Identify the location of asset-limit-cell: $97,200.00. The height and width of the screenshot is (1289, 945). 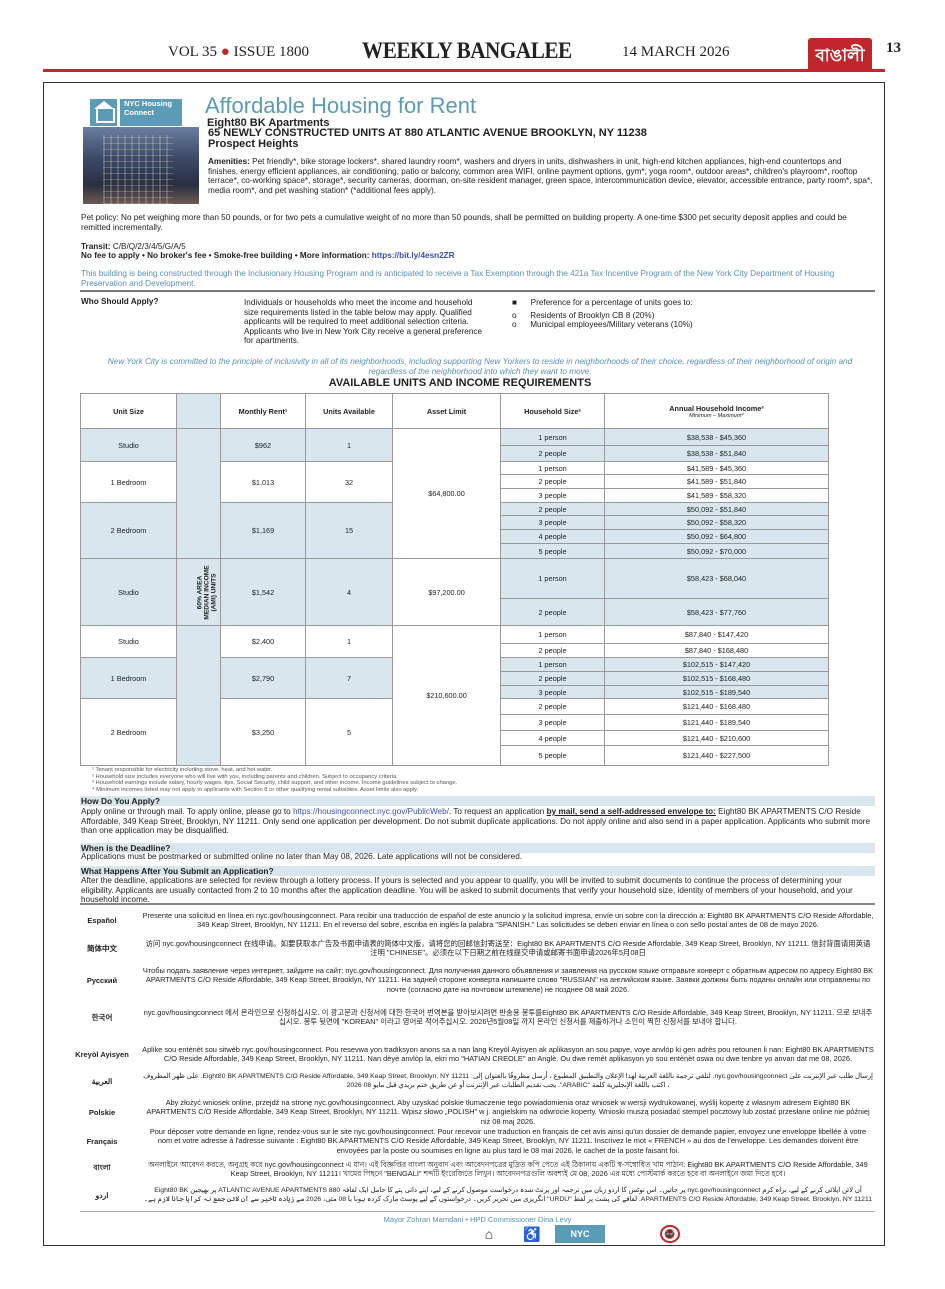
(446, 592).